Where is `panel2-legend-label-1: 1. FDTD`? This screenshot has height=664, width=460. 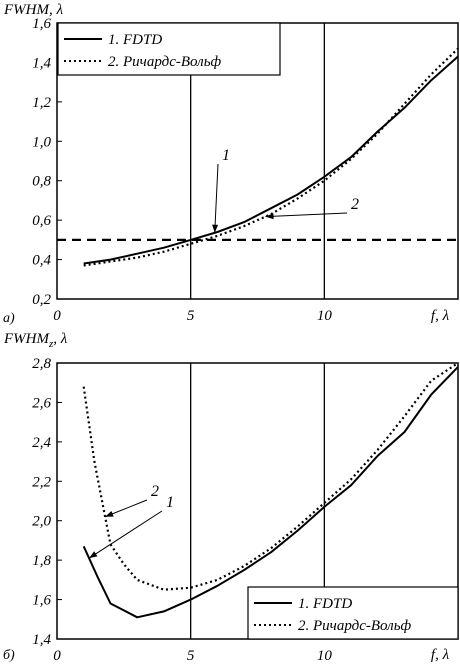
panel2-legend-label-1: 1. FDTD is located at coordinates (325, 604).